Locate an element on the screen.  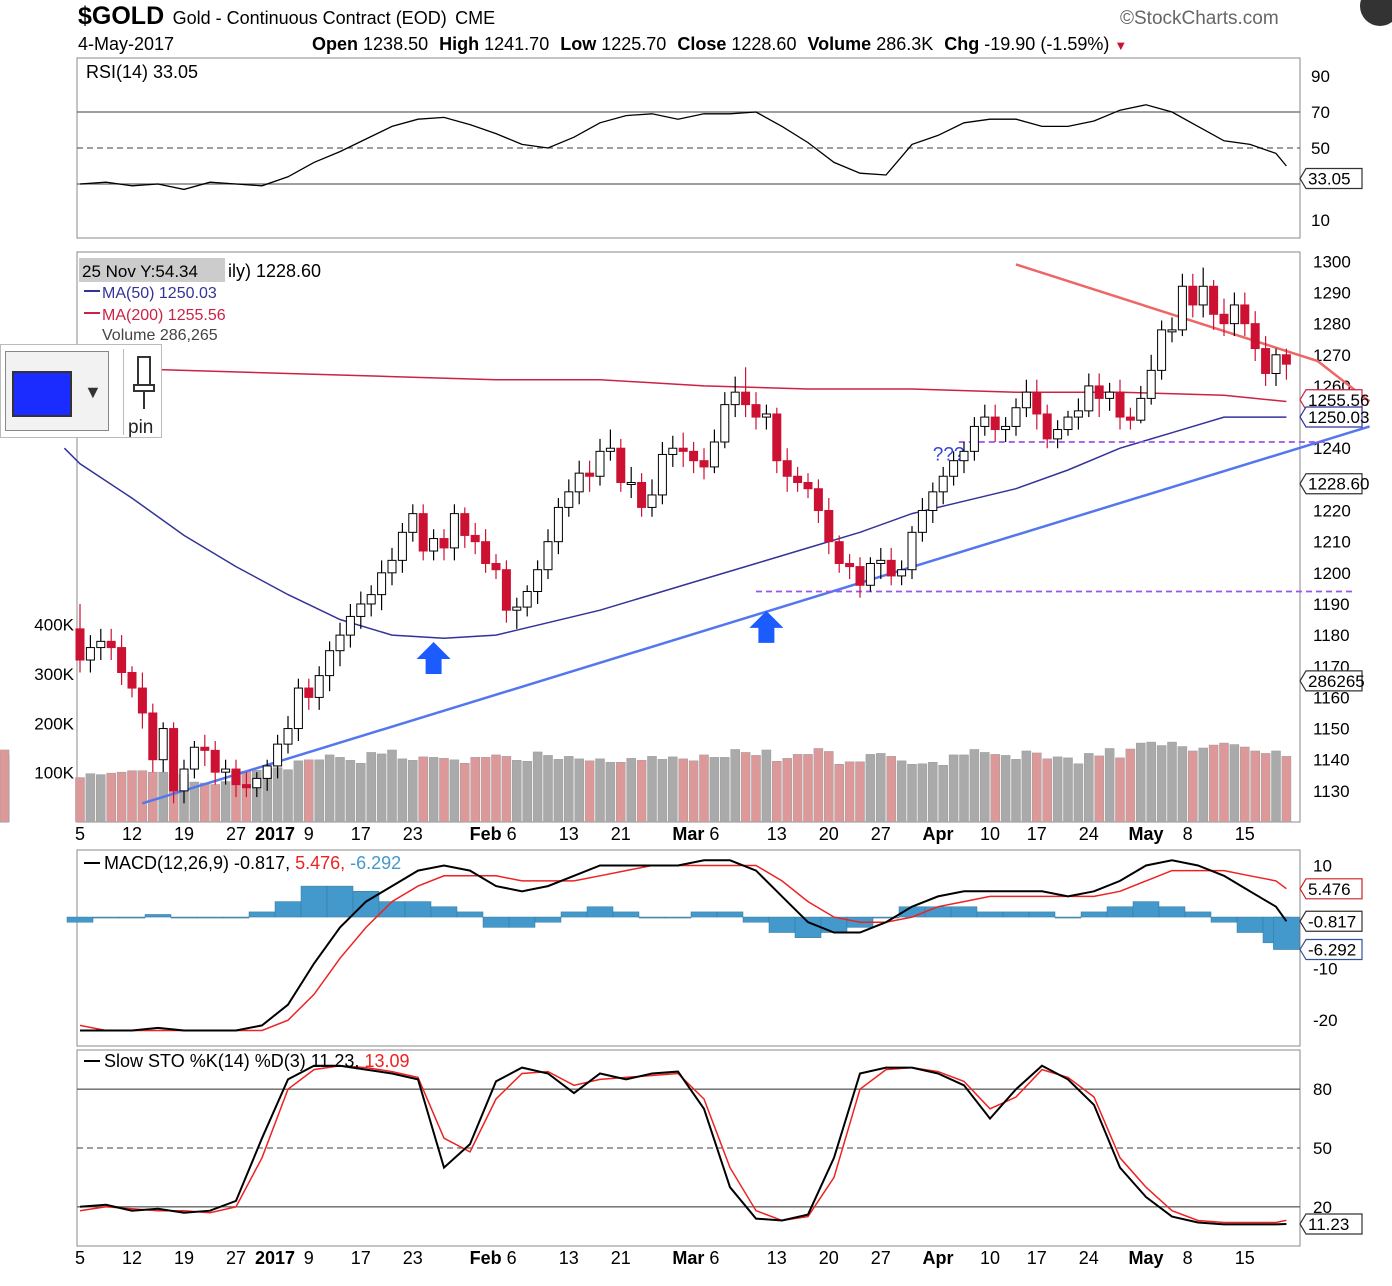
macd-panel is located at coordinates (688, 948).